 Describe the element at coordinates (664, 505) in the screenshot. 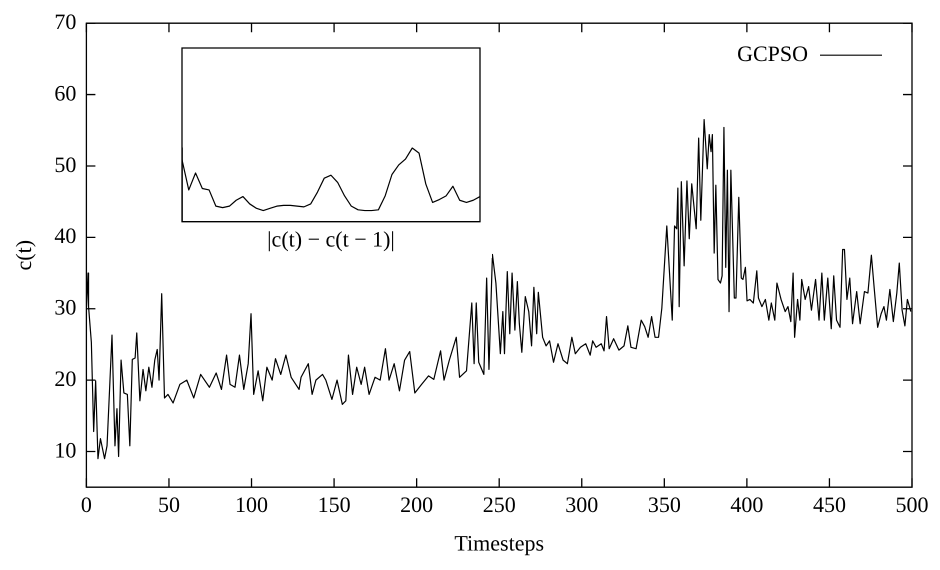

I see `x-tick-label: 350` at that location.